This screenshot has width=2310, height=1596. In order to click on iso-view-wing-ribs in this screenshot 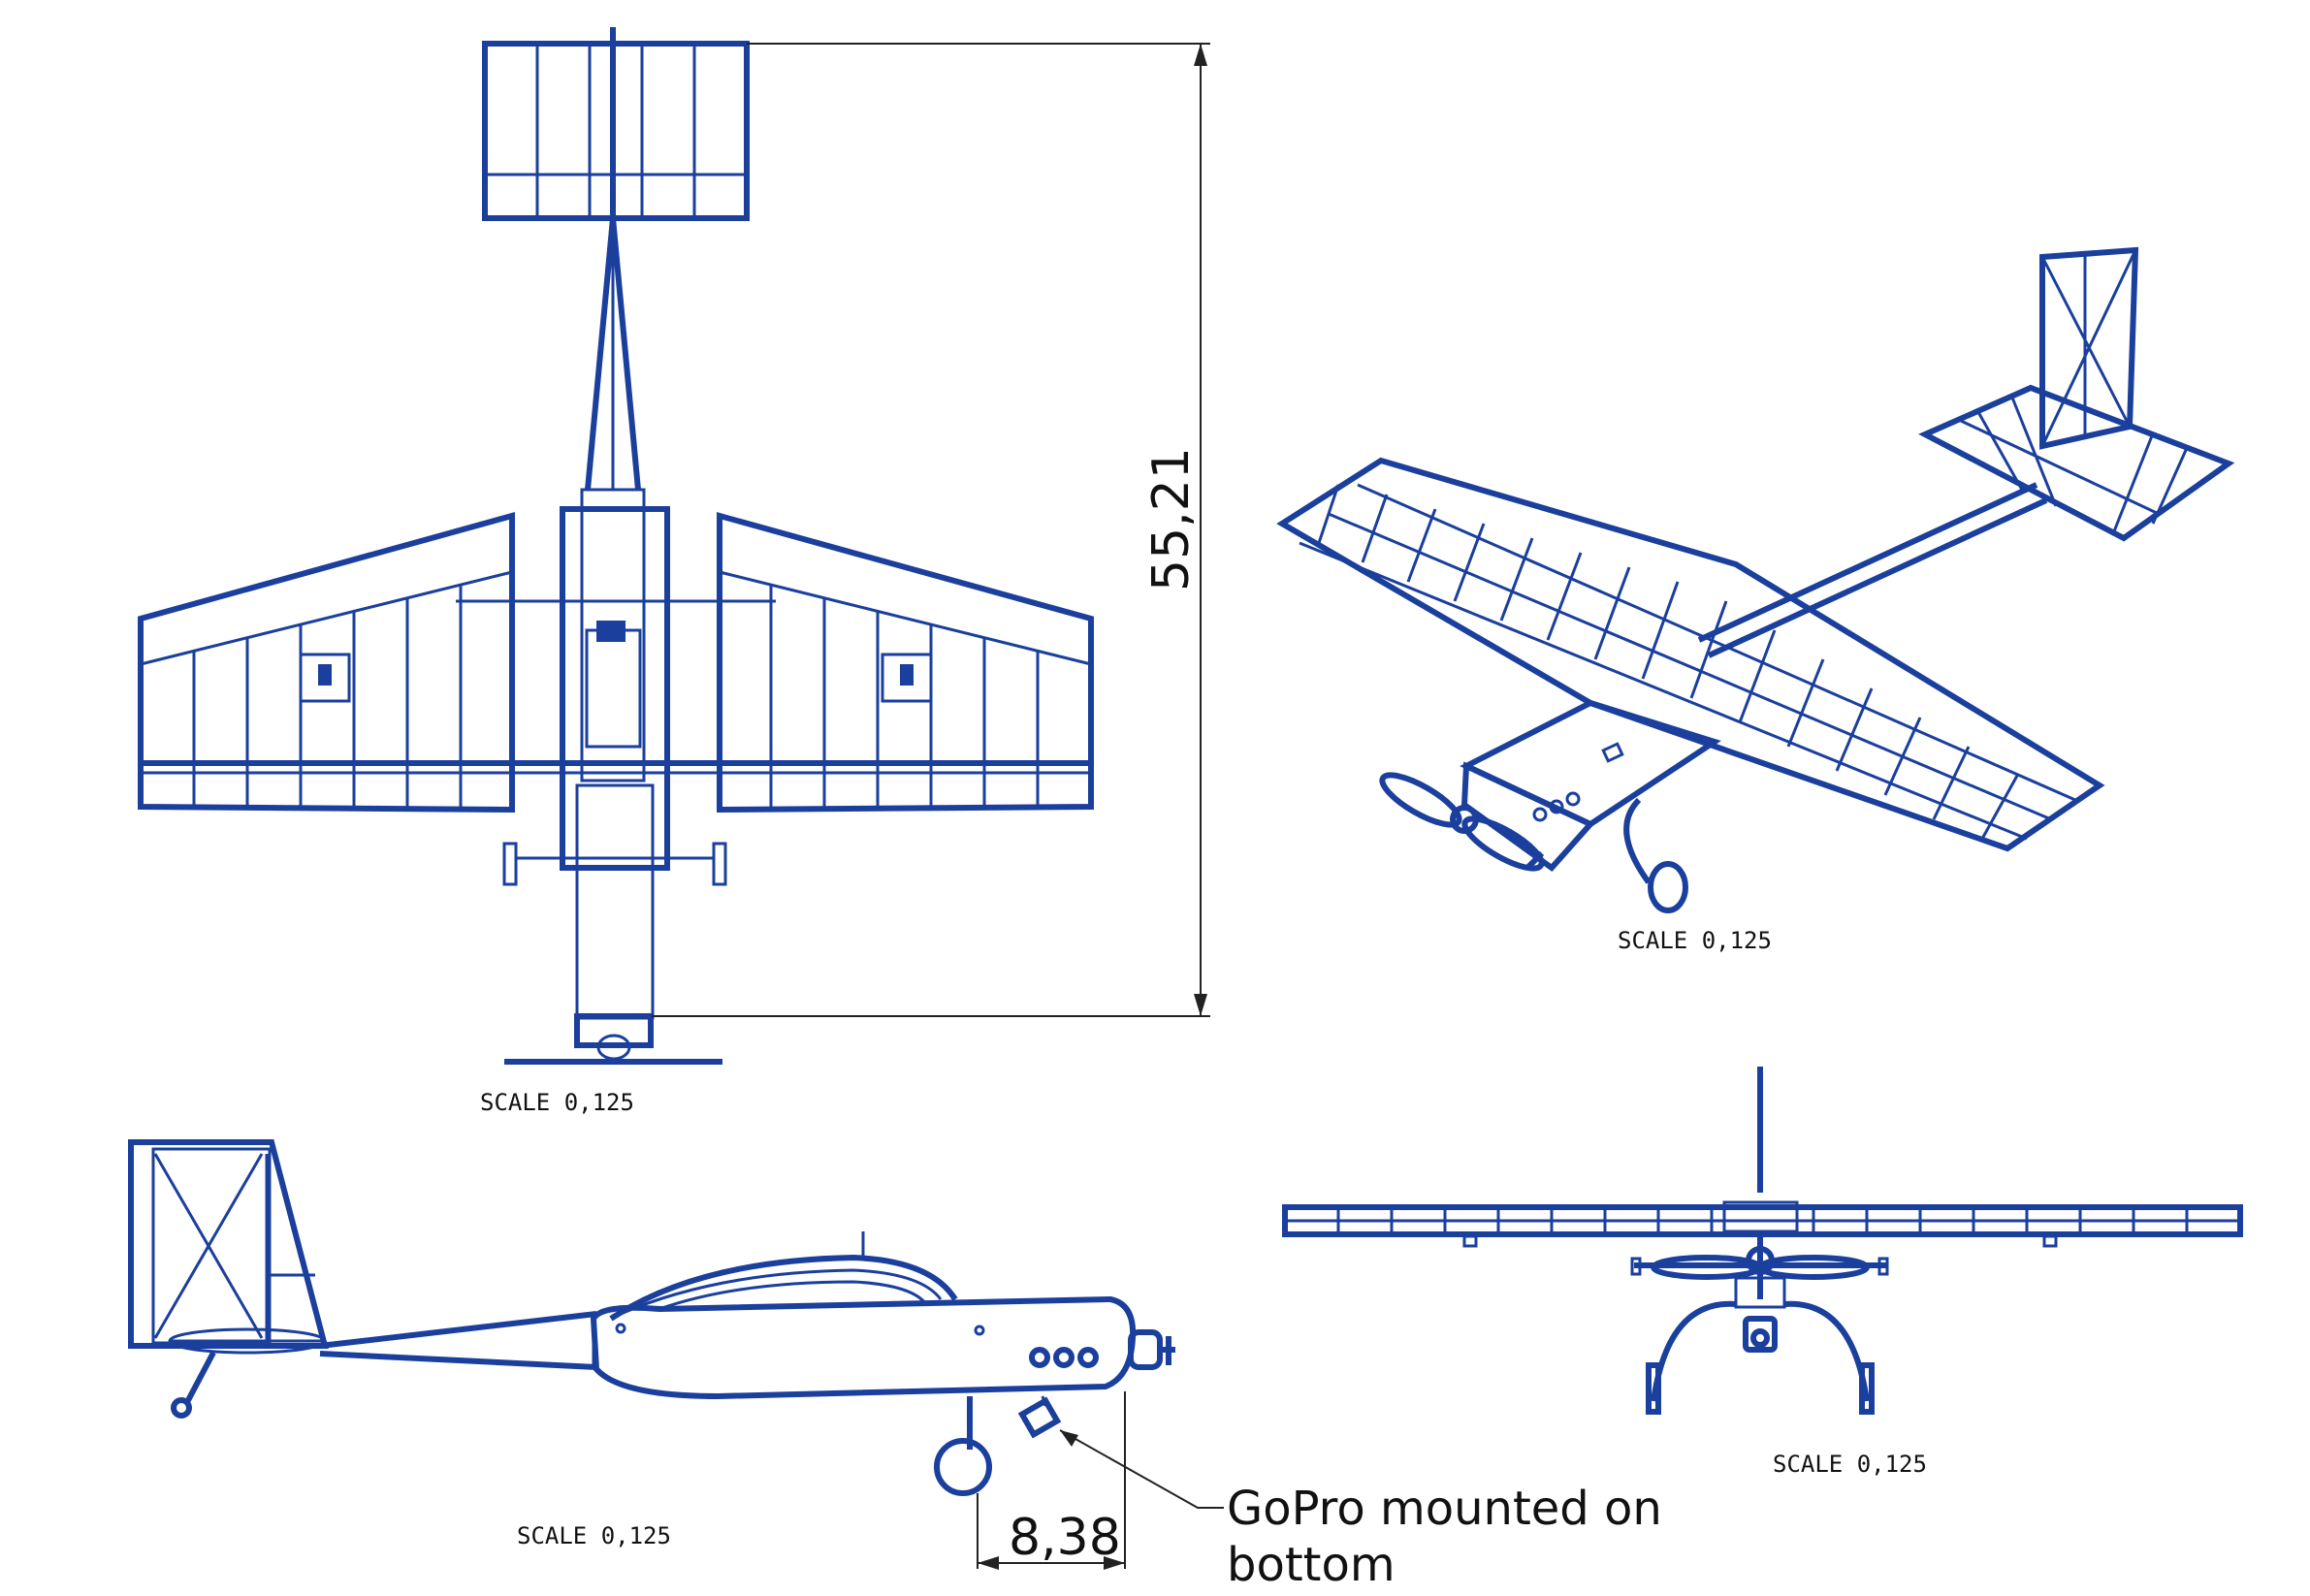, I will do `click(1668, 662)`.